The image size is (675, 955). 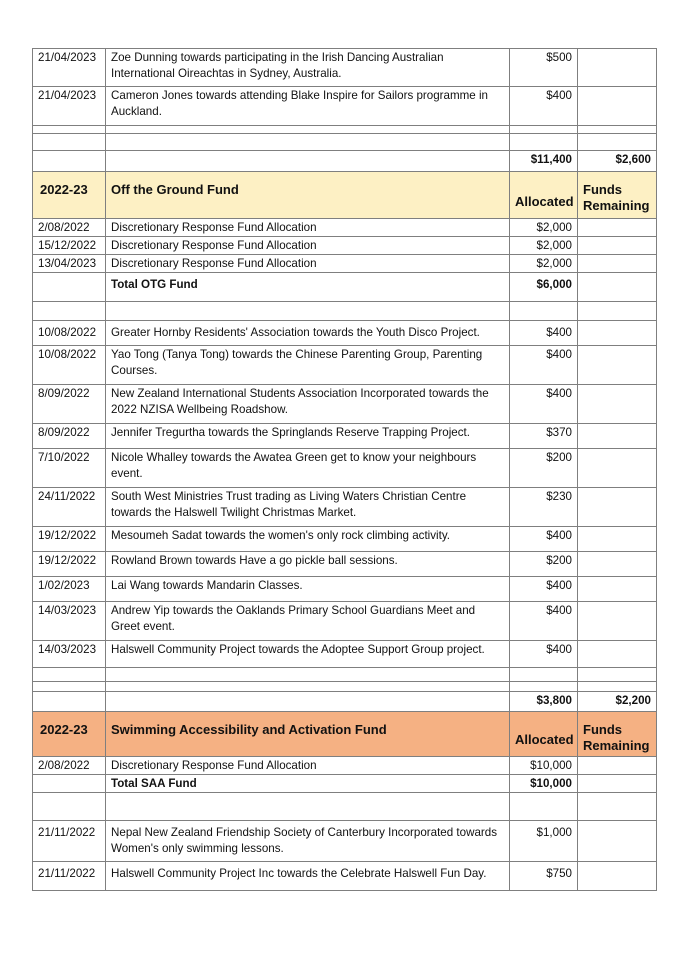 What do you see at coordinates (543, 507) in the screenshot?
I see `allocated-cell: $230` at bounding box center [543, 507].